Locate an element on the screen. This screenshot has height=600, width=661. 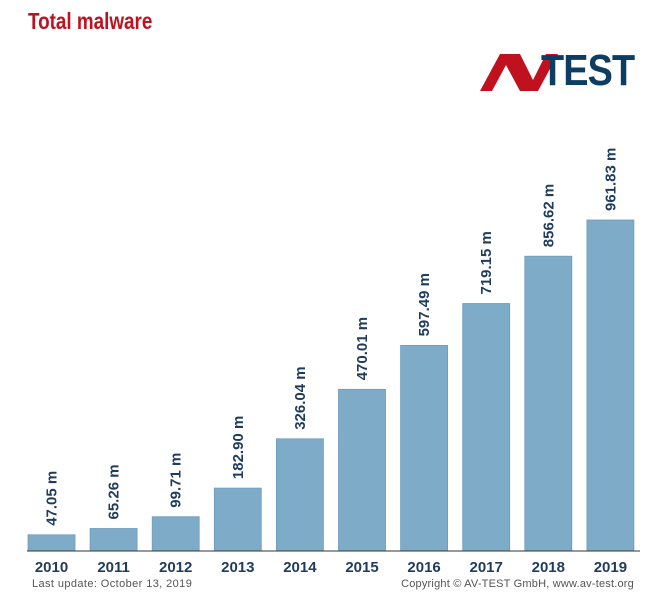
x-tick-2013: 2013 is located at coordinates (237, 567).